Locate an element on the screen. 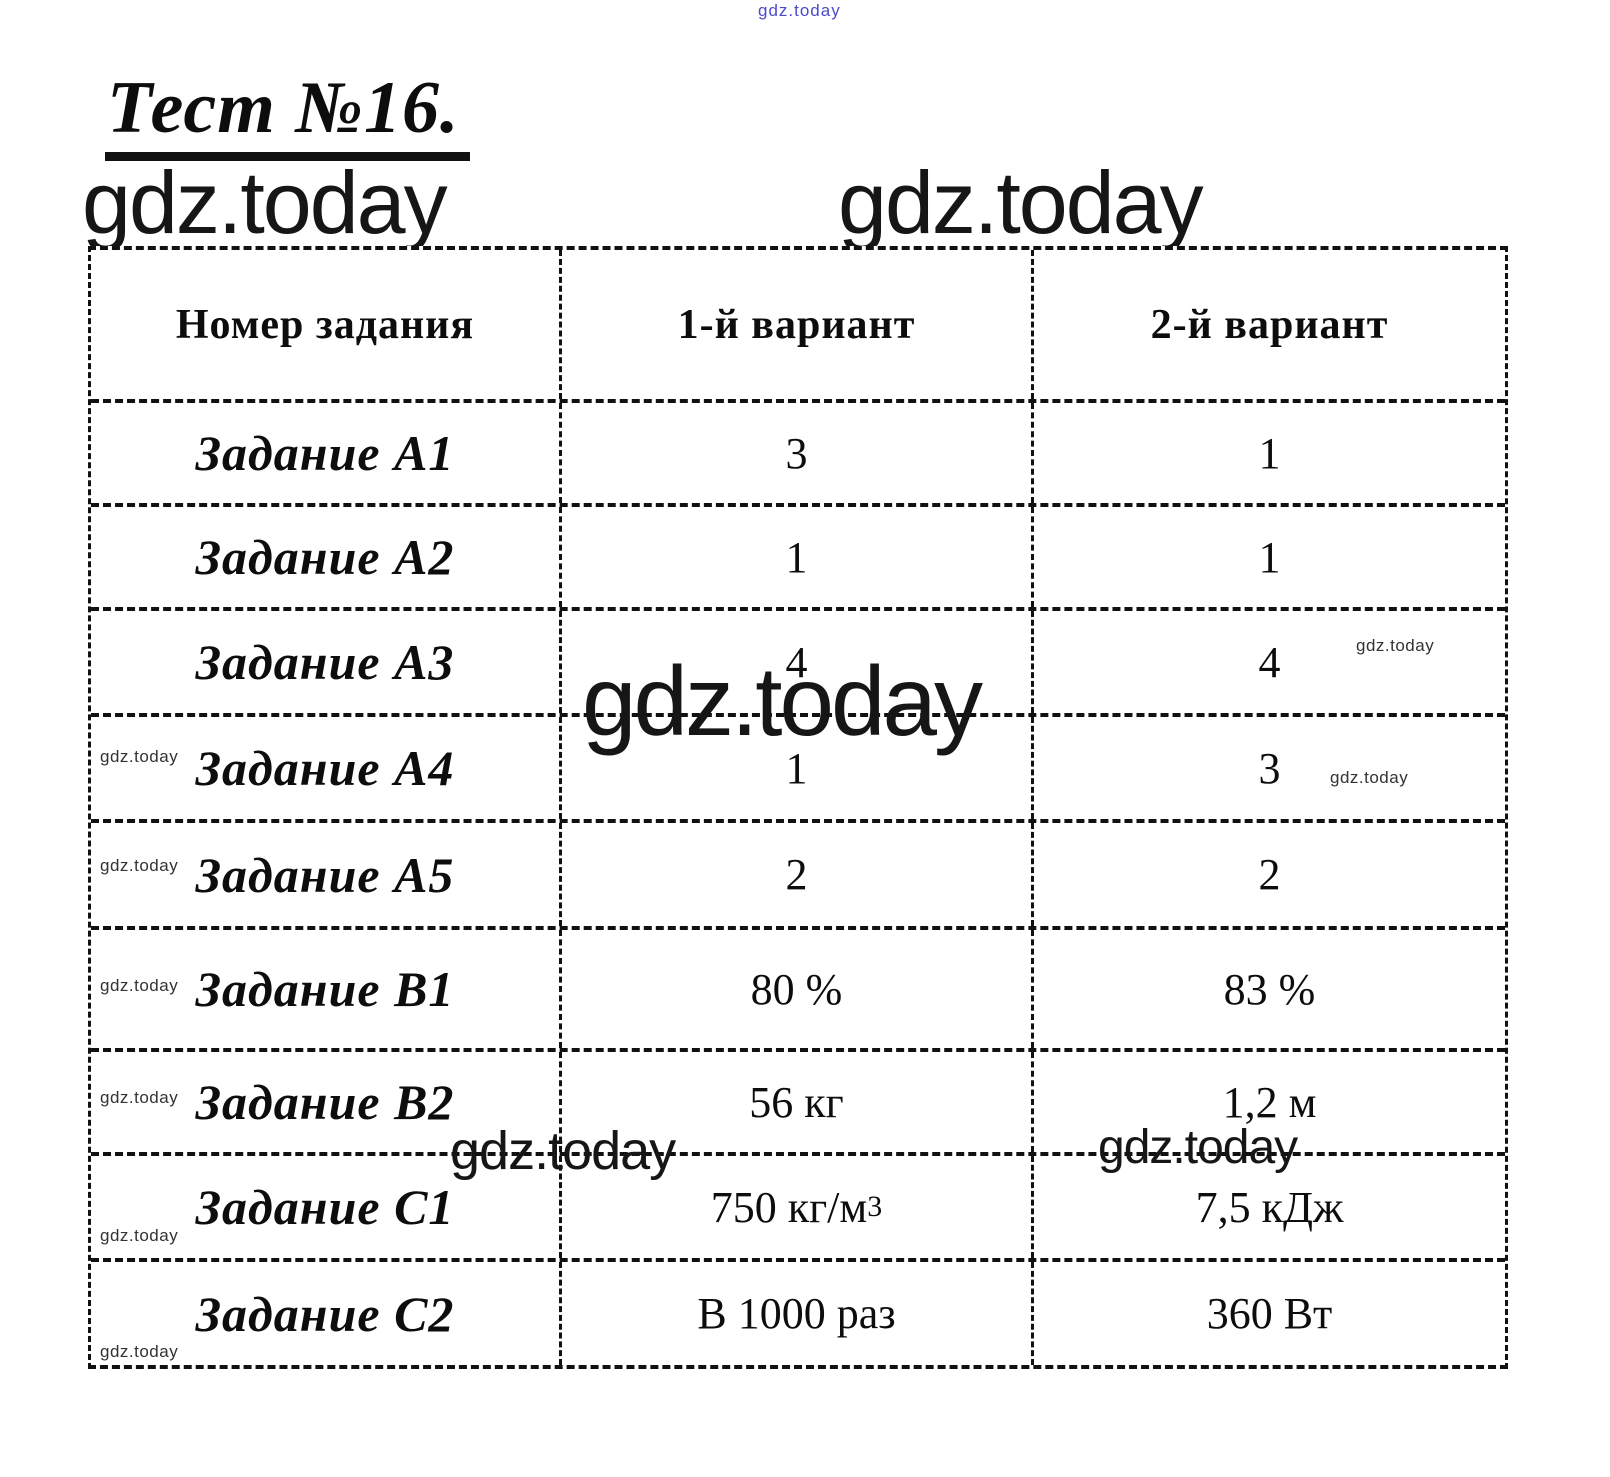 The width and height of the screenshot is (1610, 1477). header-cell-variant-2: 2-й вариант is located at coordinates (1269, 324).